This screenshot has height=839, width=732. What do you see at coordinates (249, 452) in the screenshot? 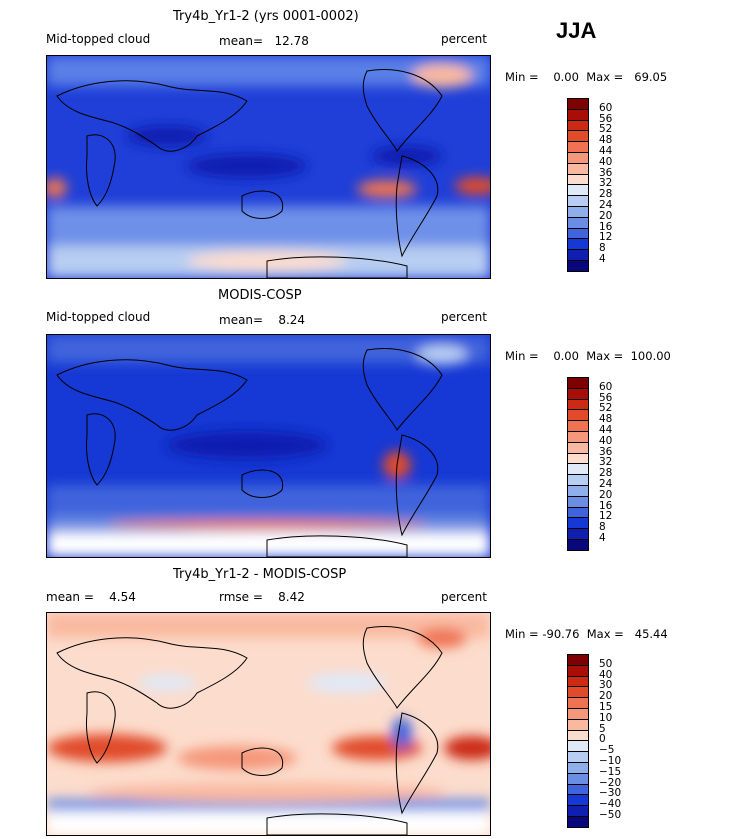
I see `panel-2-coastlines` at bounding box center [249, 452].